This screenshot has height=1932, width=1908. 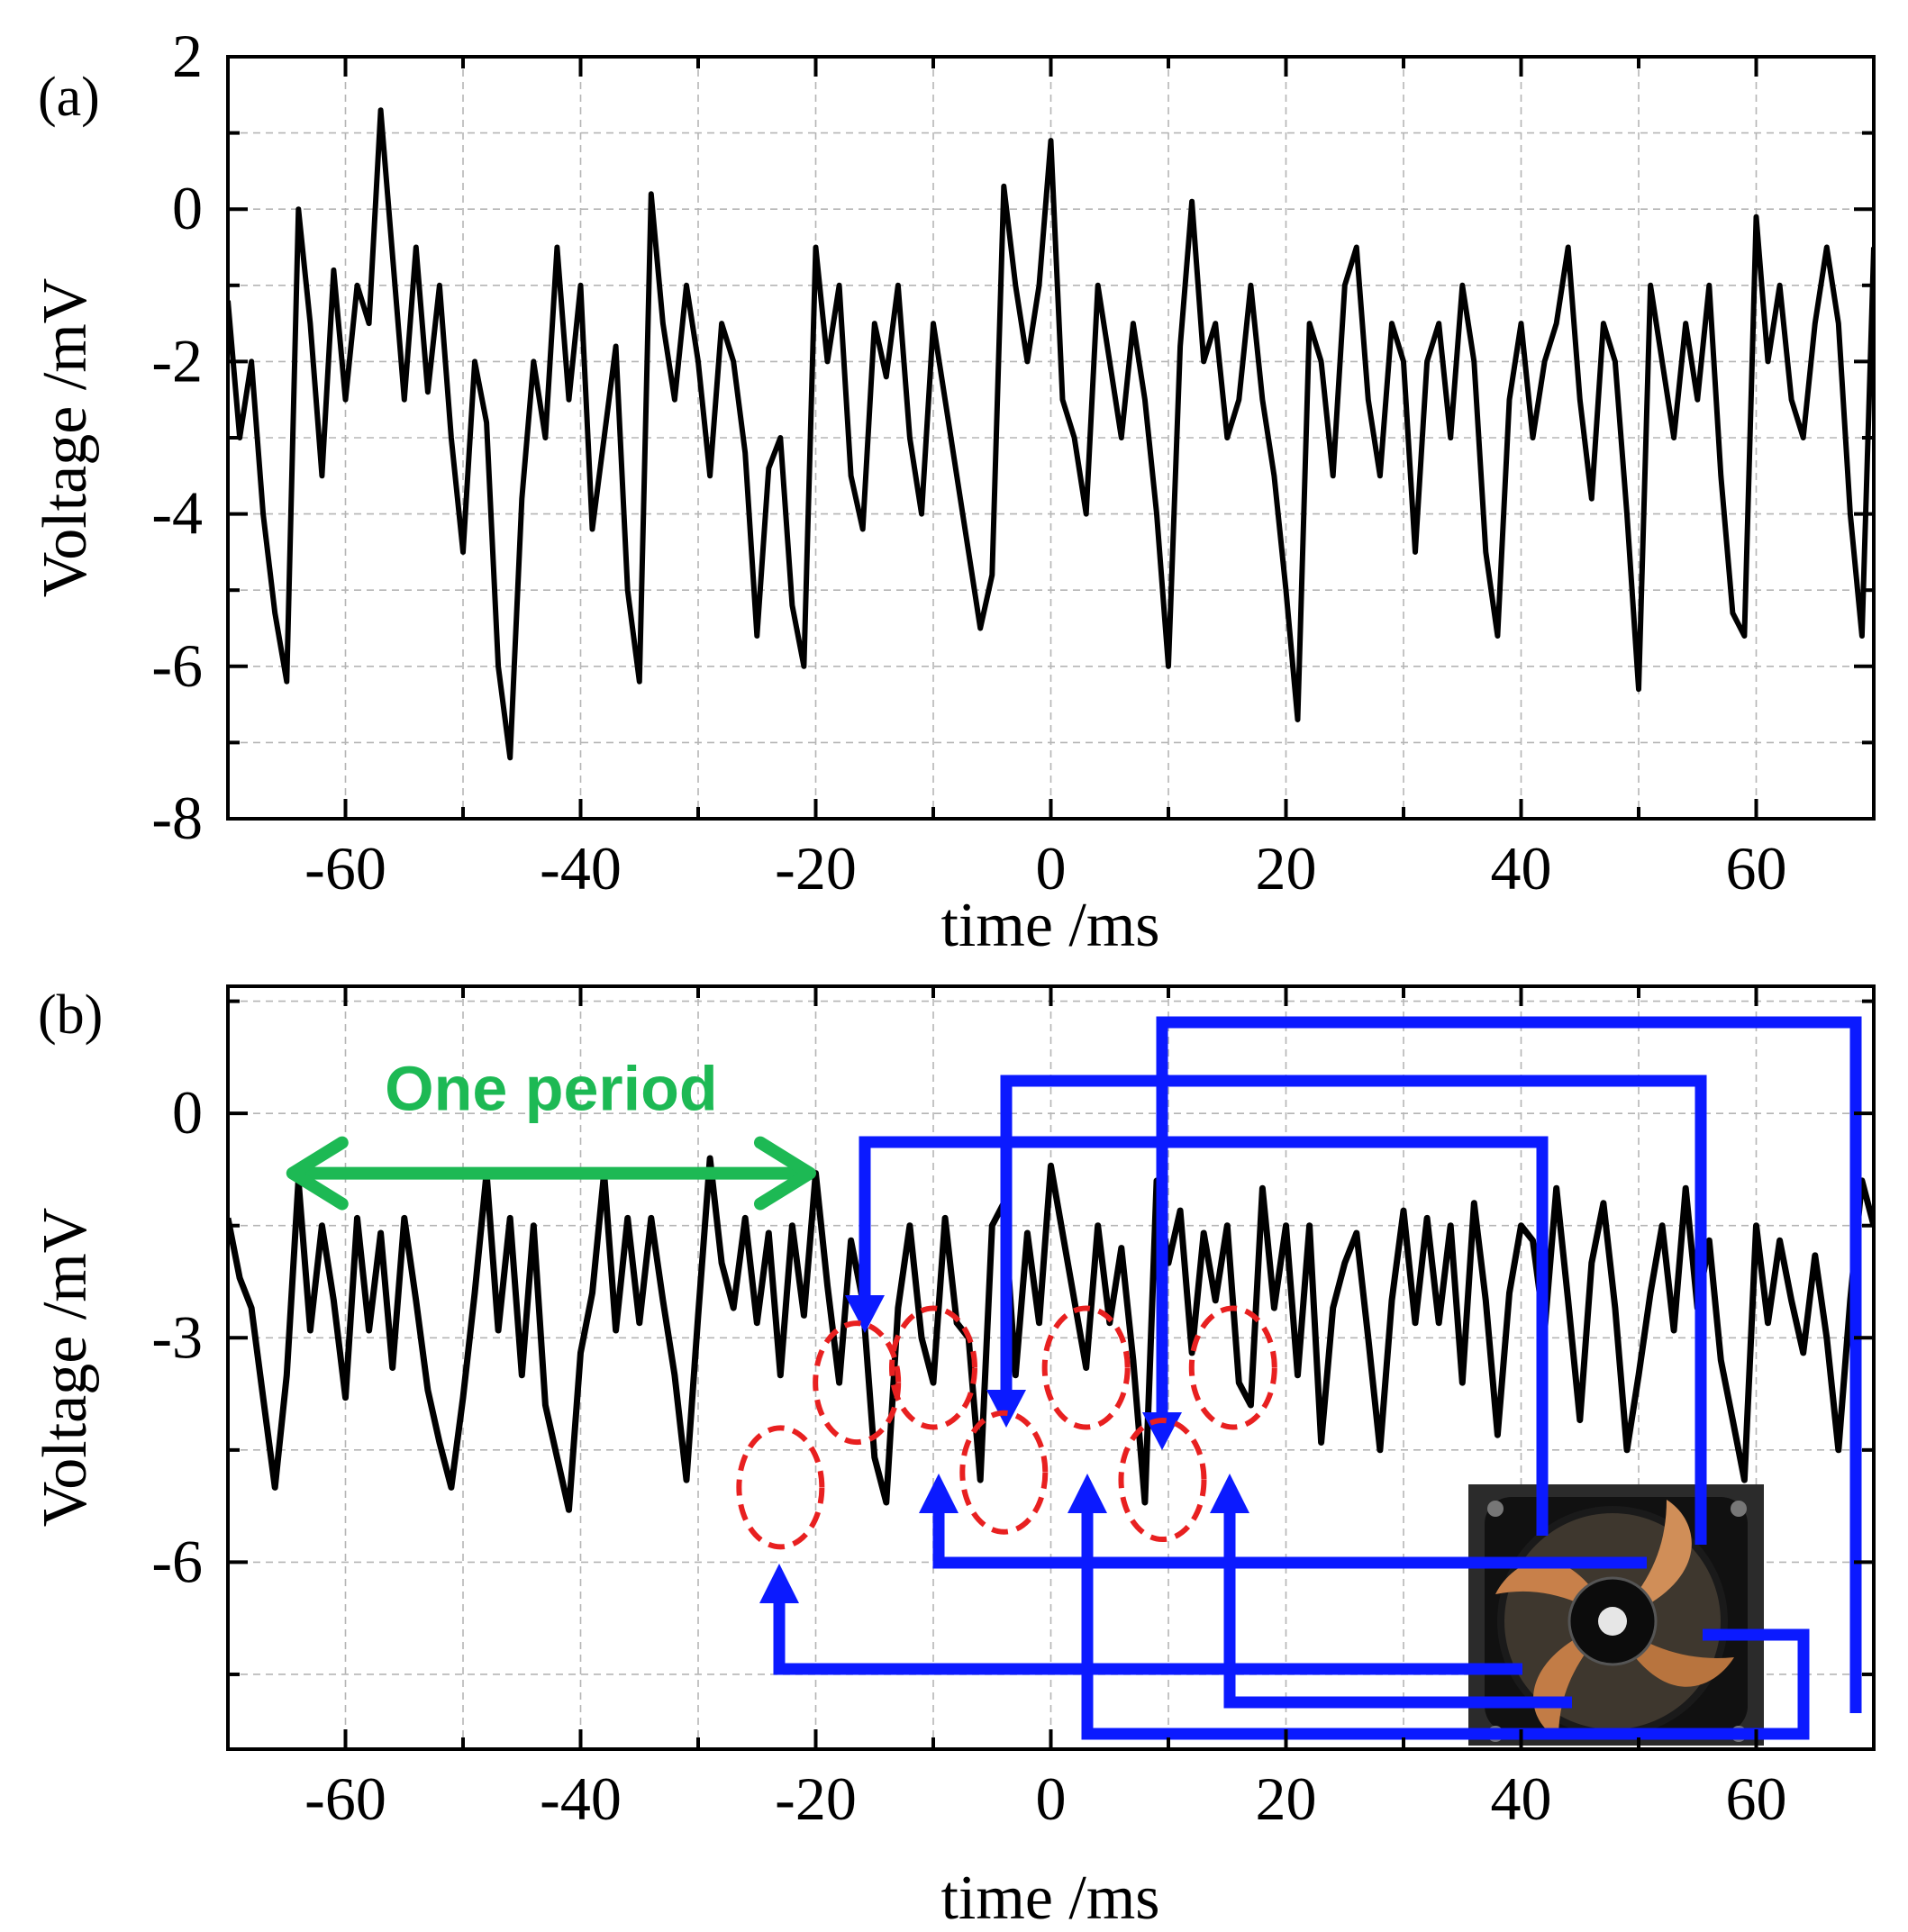 I want to click on y-tick-label: -8, so click(x=177, y=818).